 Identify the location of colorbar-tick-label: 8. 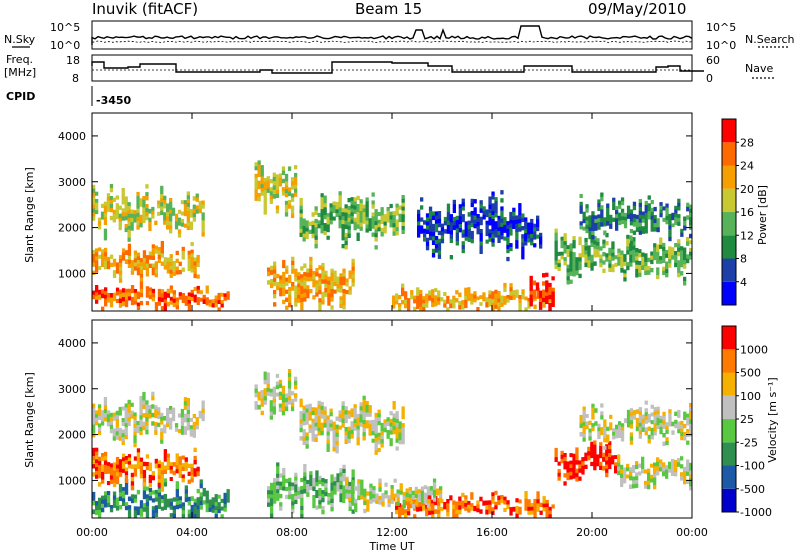
(743, 259).